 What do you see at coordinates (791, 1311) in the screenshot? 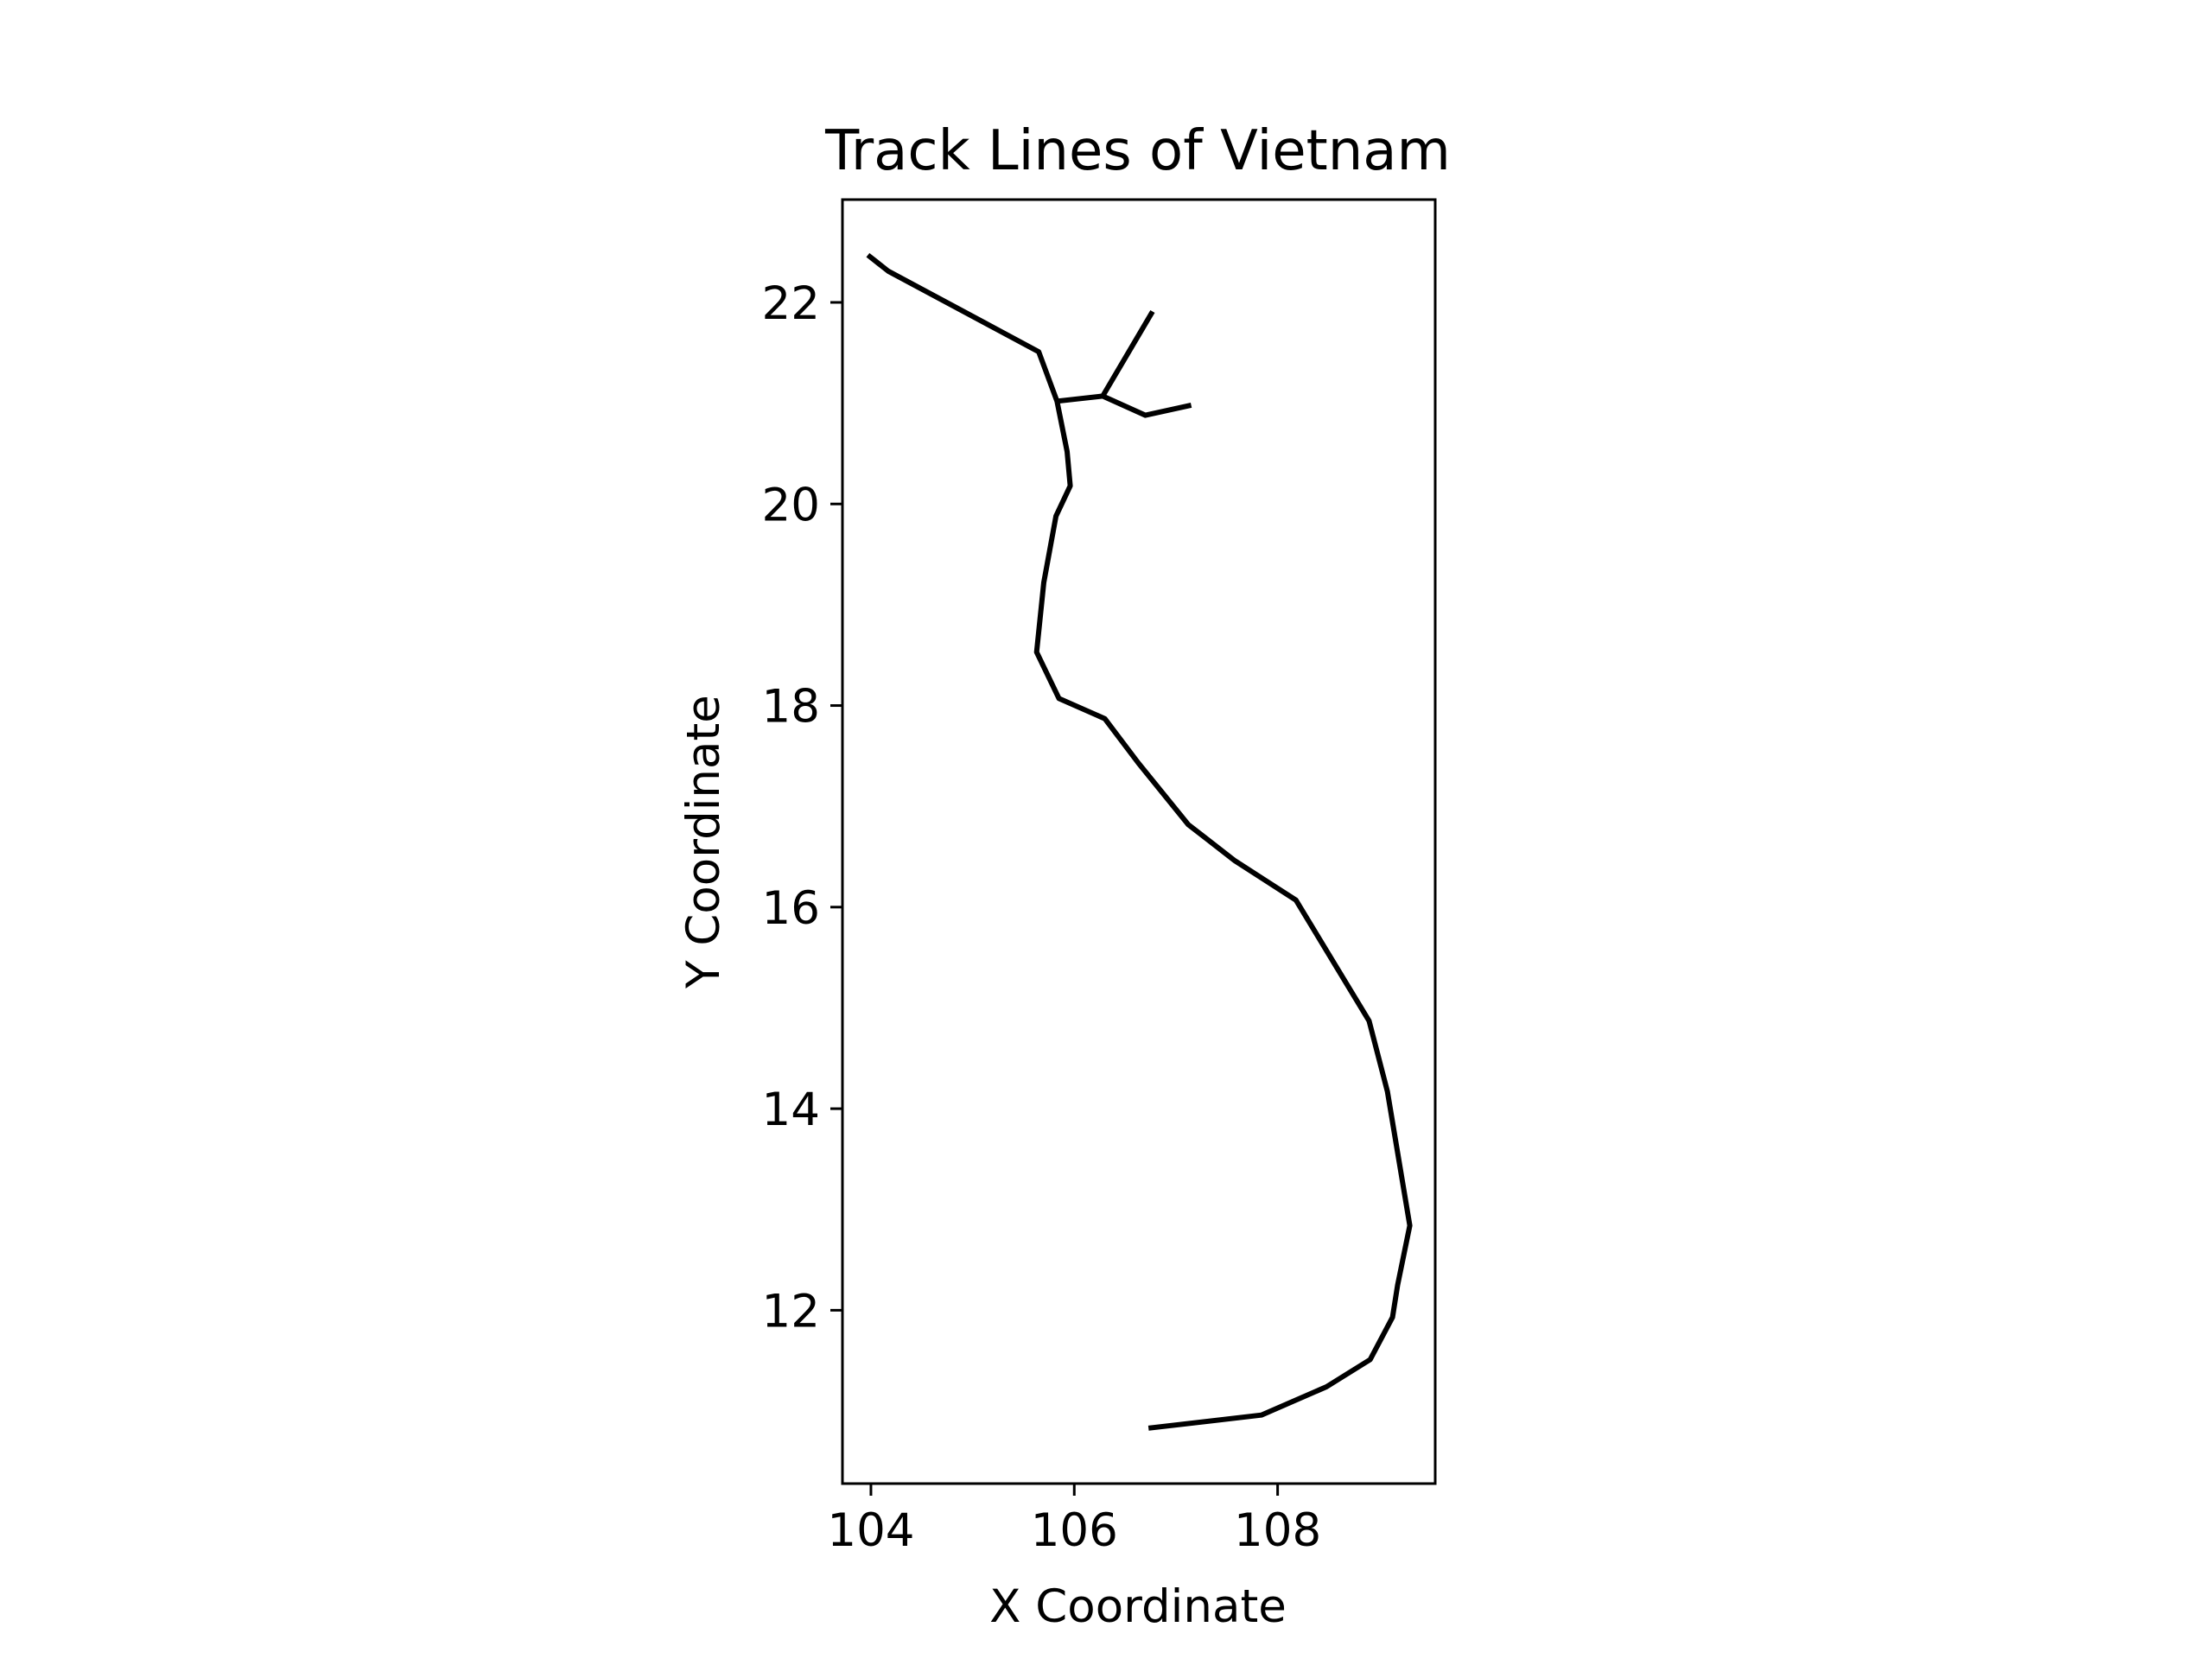
I see `y-tick-label: 12` at bounding box center [791, 1311].